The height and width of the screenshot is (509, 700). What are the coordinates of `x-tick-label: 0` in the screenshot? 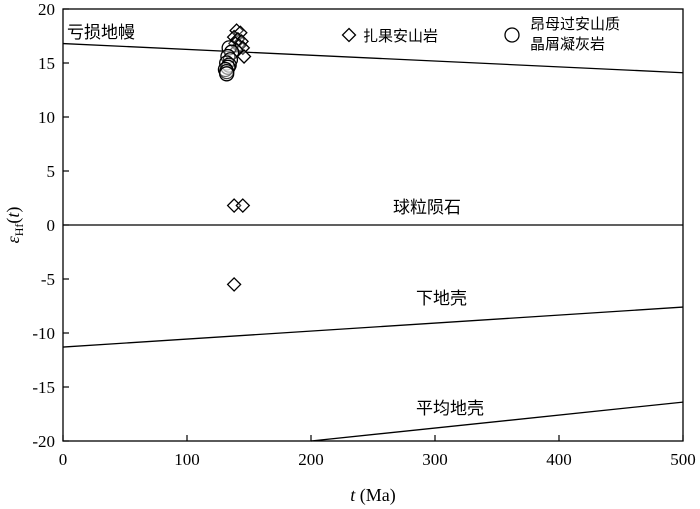 It's located at (63, 459).